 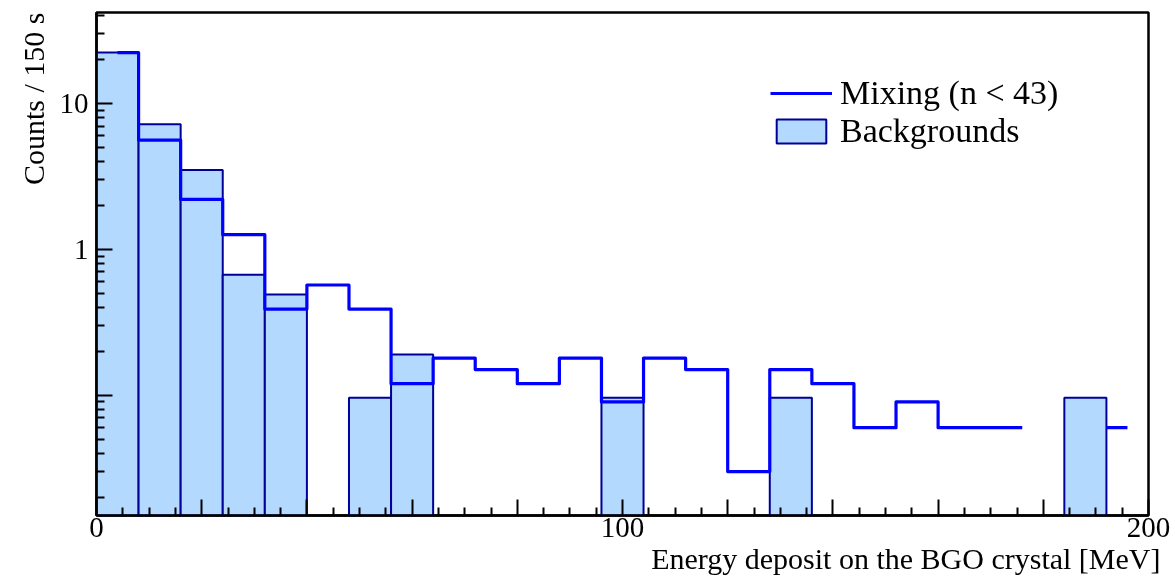 I want to click on y-tick-label: 10, so click(x=74, y=102).